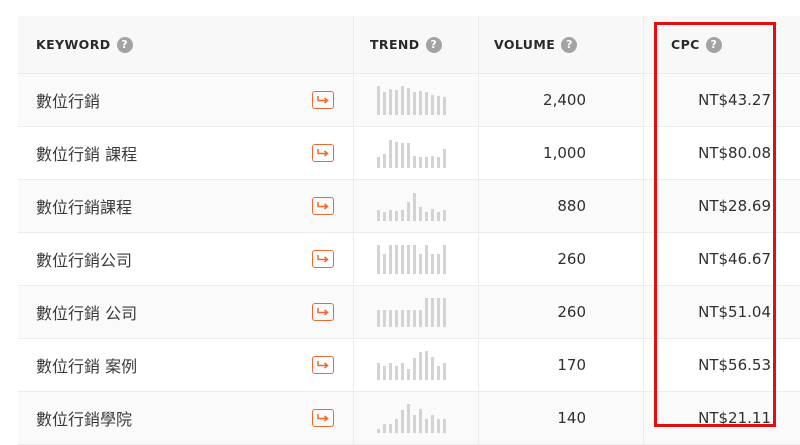  What do you see at coordinates (734, 259) in the screenshot?
I see `cpc-value: NT$46.67` at bounding box center [734, 259].